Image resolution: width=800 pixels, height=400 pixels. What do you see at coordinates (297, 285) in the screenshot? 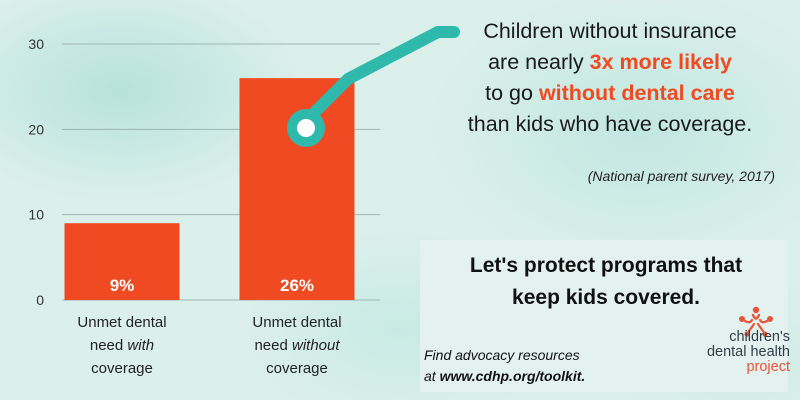
I see `bar-data-label: 26%` at bounding box center [297, 285].